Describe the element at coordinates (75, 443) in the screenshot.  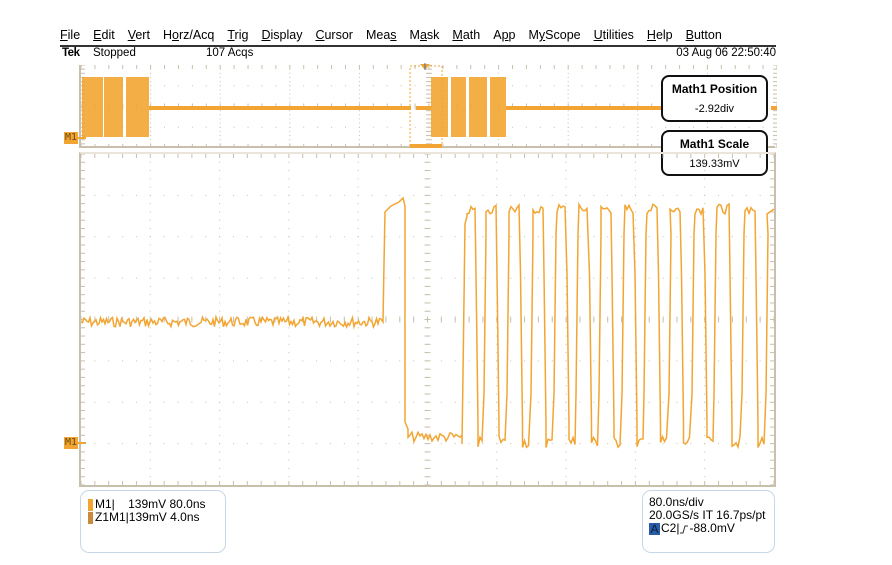
I see `main-m1-marker: M1` at that location.